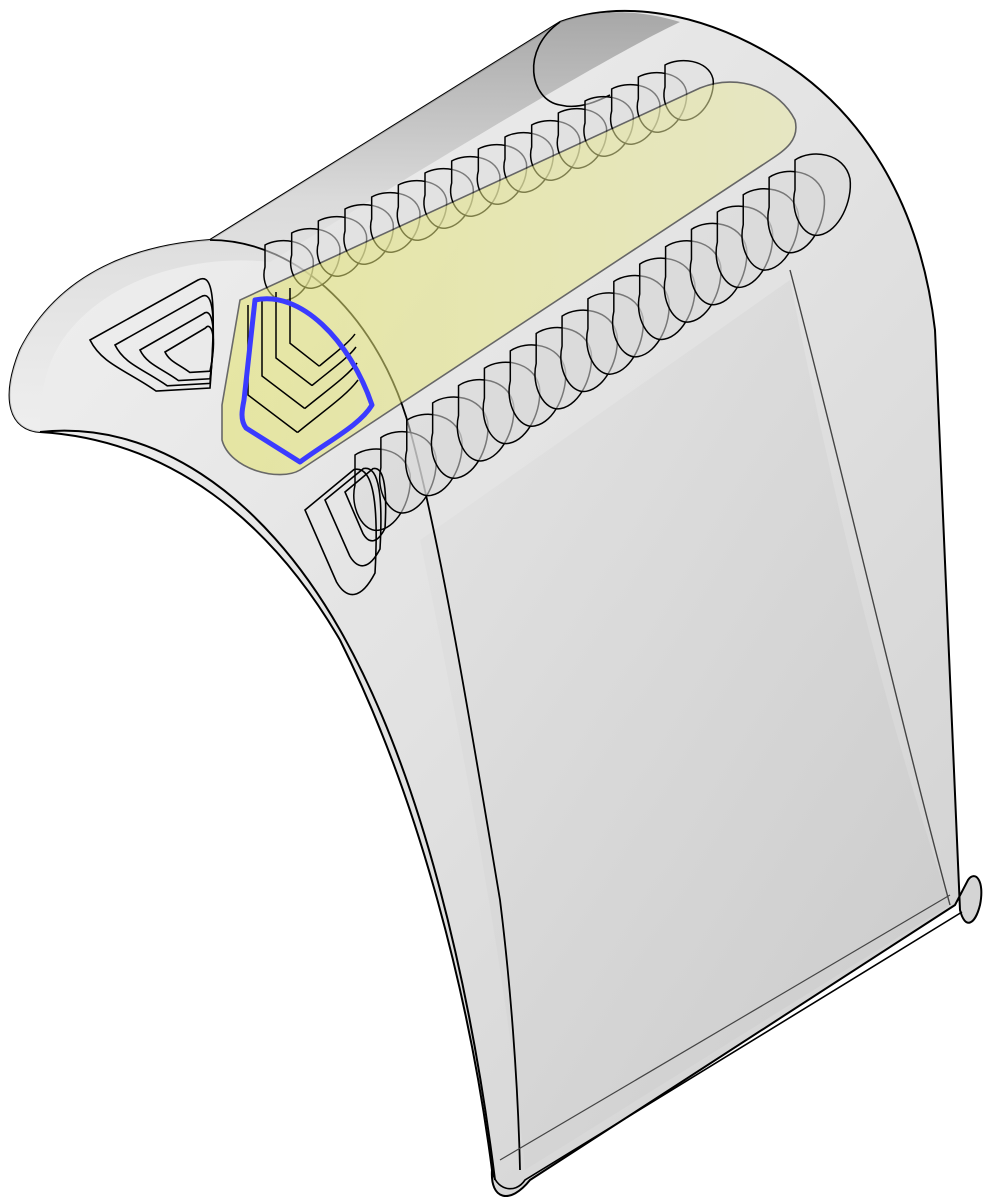  Describe the element at coordinates (725, 1027) in the screenshot. I see `bottom-rail-inner` at that location.